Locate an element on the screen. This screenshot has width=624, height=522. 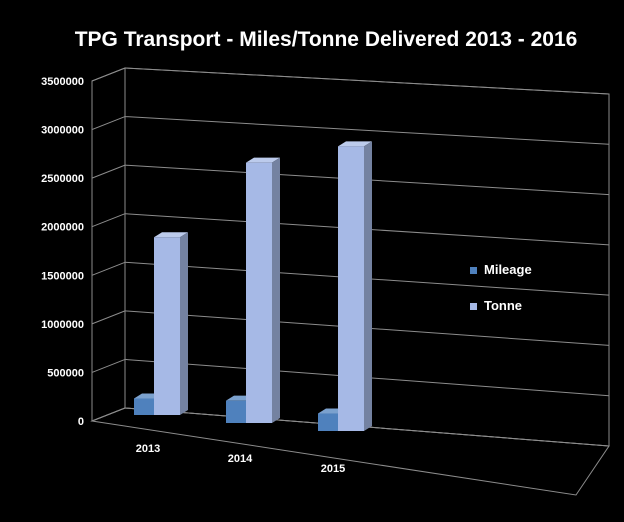
bar-mileage-2013 is located at coordinates (147, 406).